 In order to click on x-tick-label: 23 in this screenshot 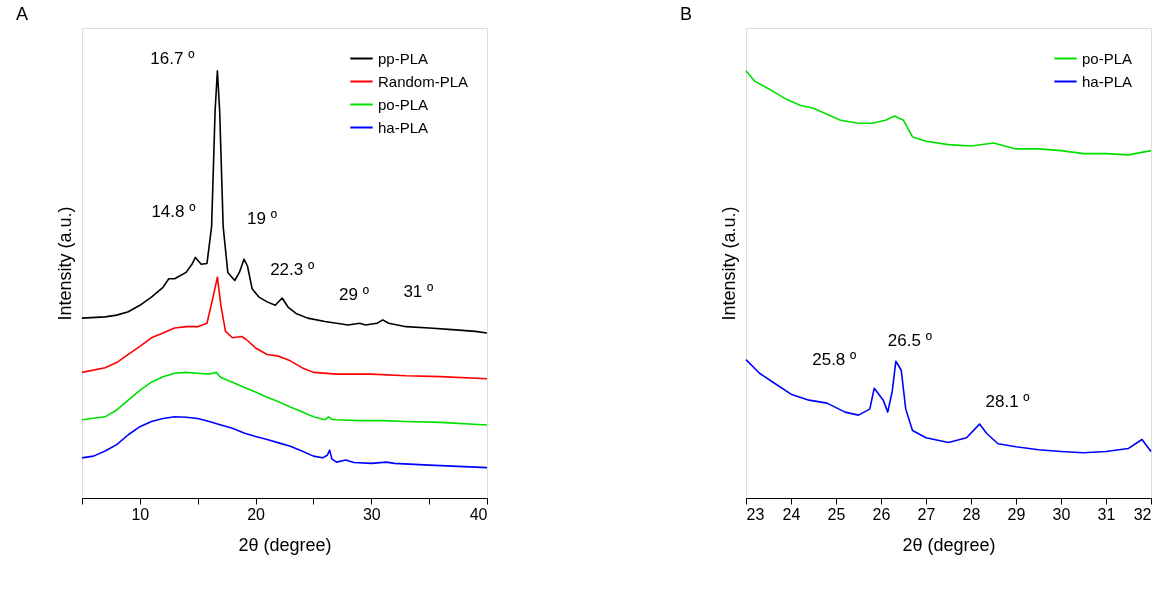, I will do `click(755, 514)`.